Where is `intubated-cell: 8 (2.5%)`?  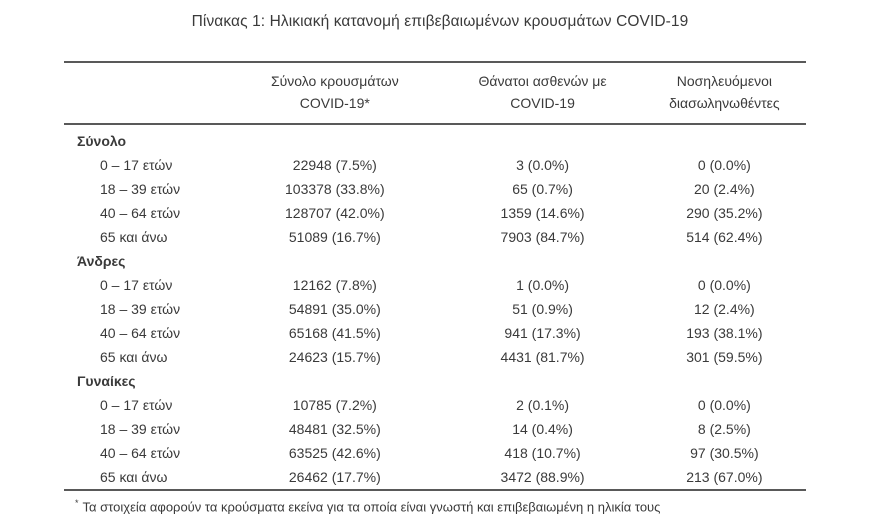
intubated-cell: 8 (2.5%) is located at coordinates (724, 429).